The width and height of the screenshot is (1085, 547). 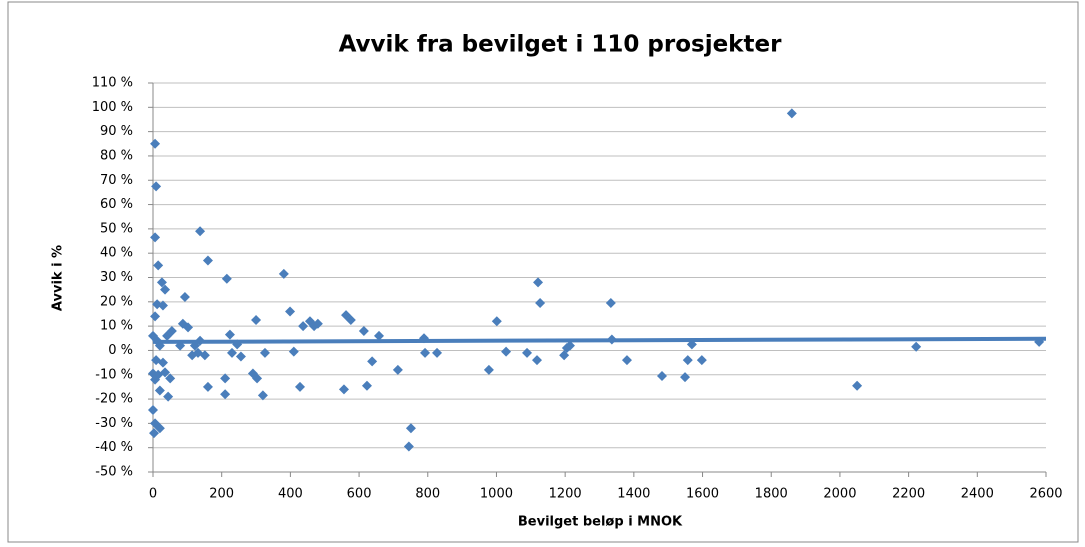 I want to click on x-tick-label: 800, so click(x=427, y=494).